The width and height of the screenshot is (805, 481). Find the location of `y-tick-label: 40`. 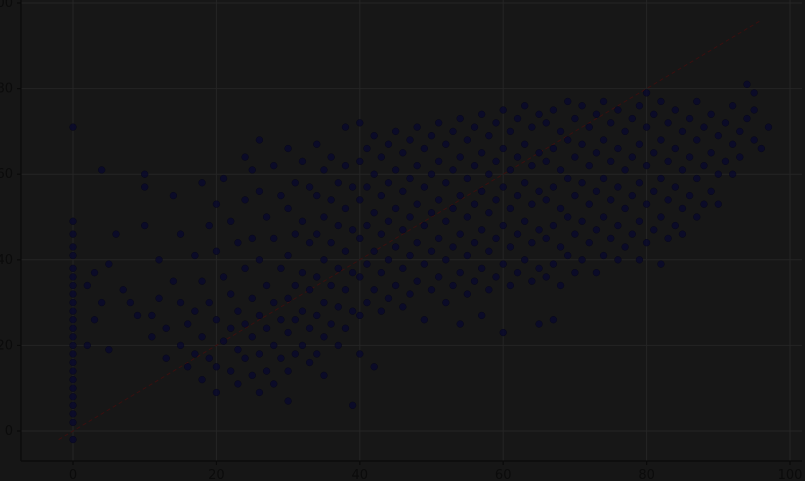

y-tick-label: 40 is located at coordinates (6, 260).